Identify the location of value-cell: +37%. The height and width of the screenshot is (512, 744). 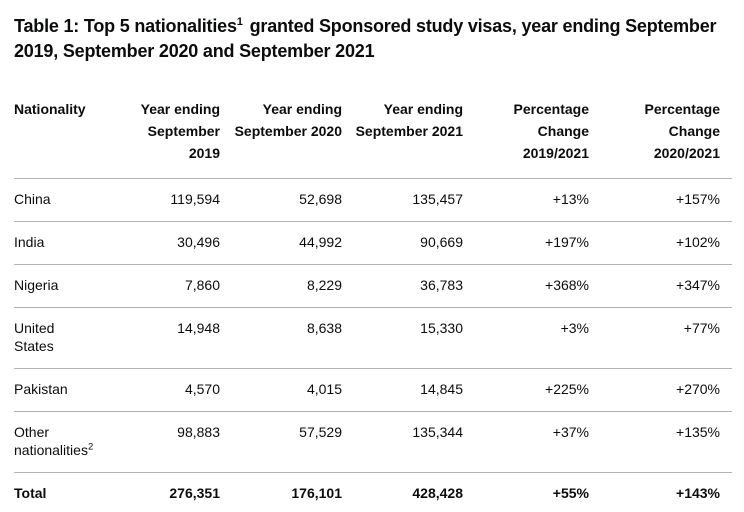
(526, 442).